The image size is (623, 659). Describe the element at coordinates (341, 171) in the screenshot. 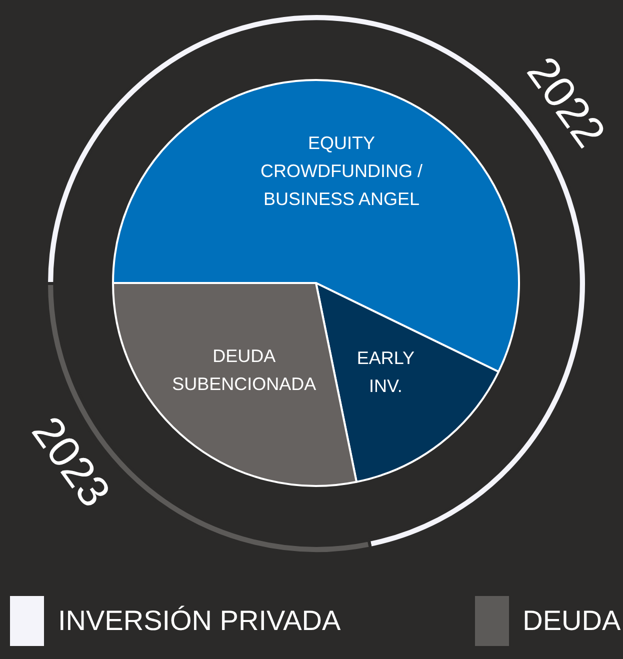

I see `slice-label: EQUITY CROWDFUNDING / BUSINESS ANGEL` at that location.